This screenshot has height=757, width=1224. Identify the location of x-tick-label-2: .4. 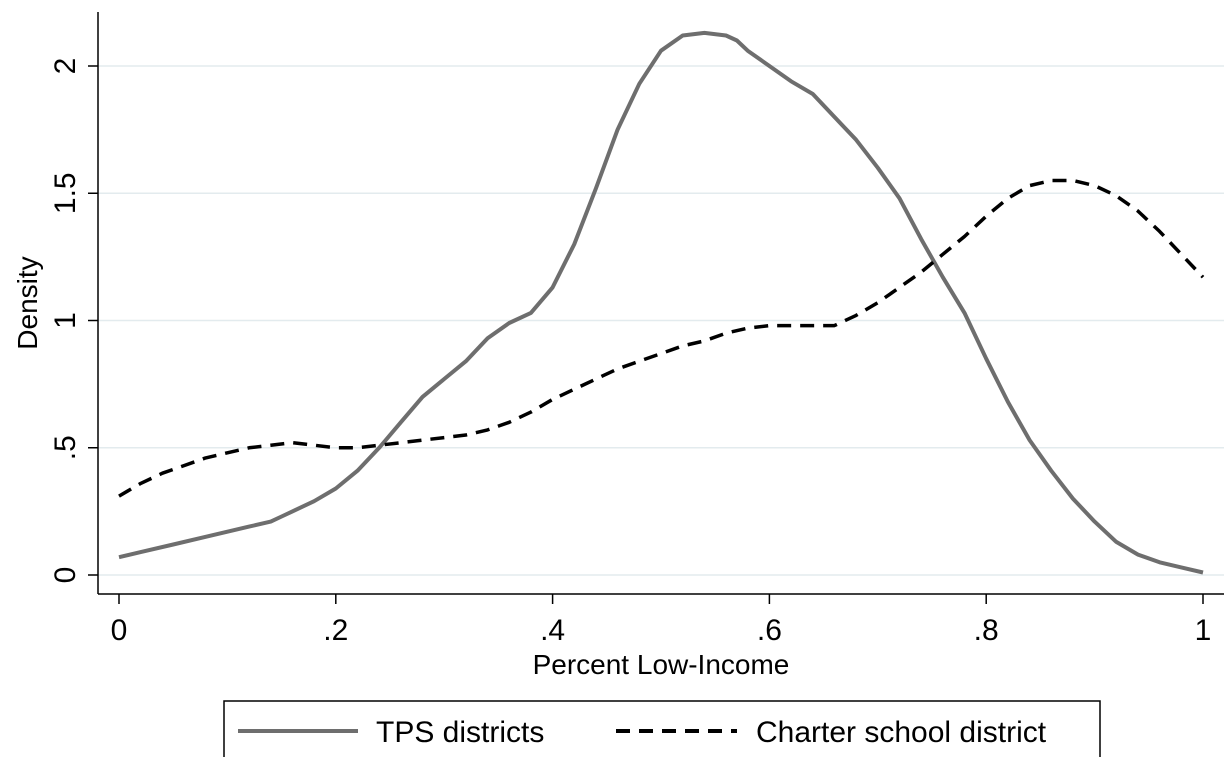
(552, 630).